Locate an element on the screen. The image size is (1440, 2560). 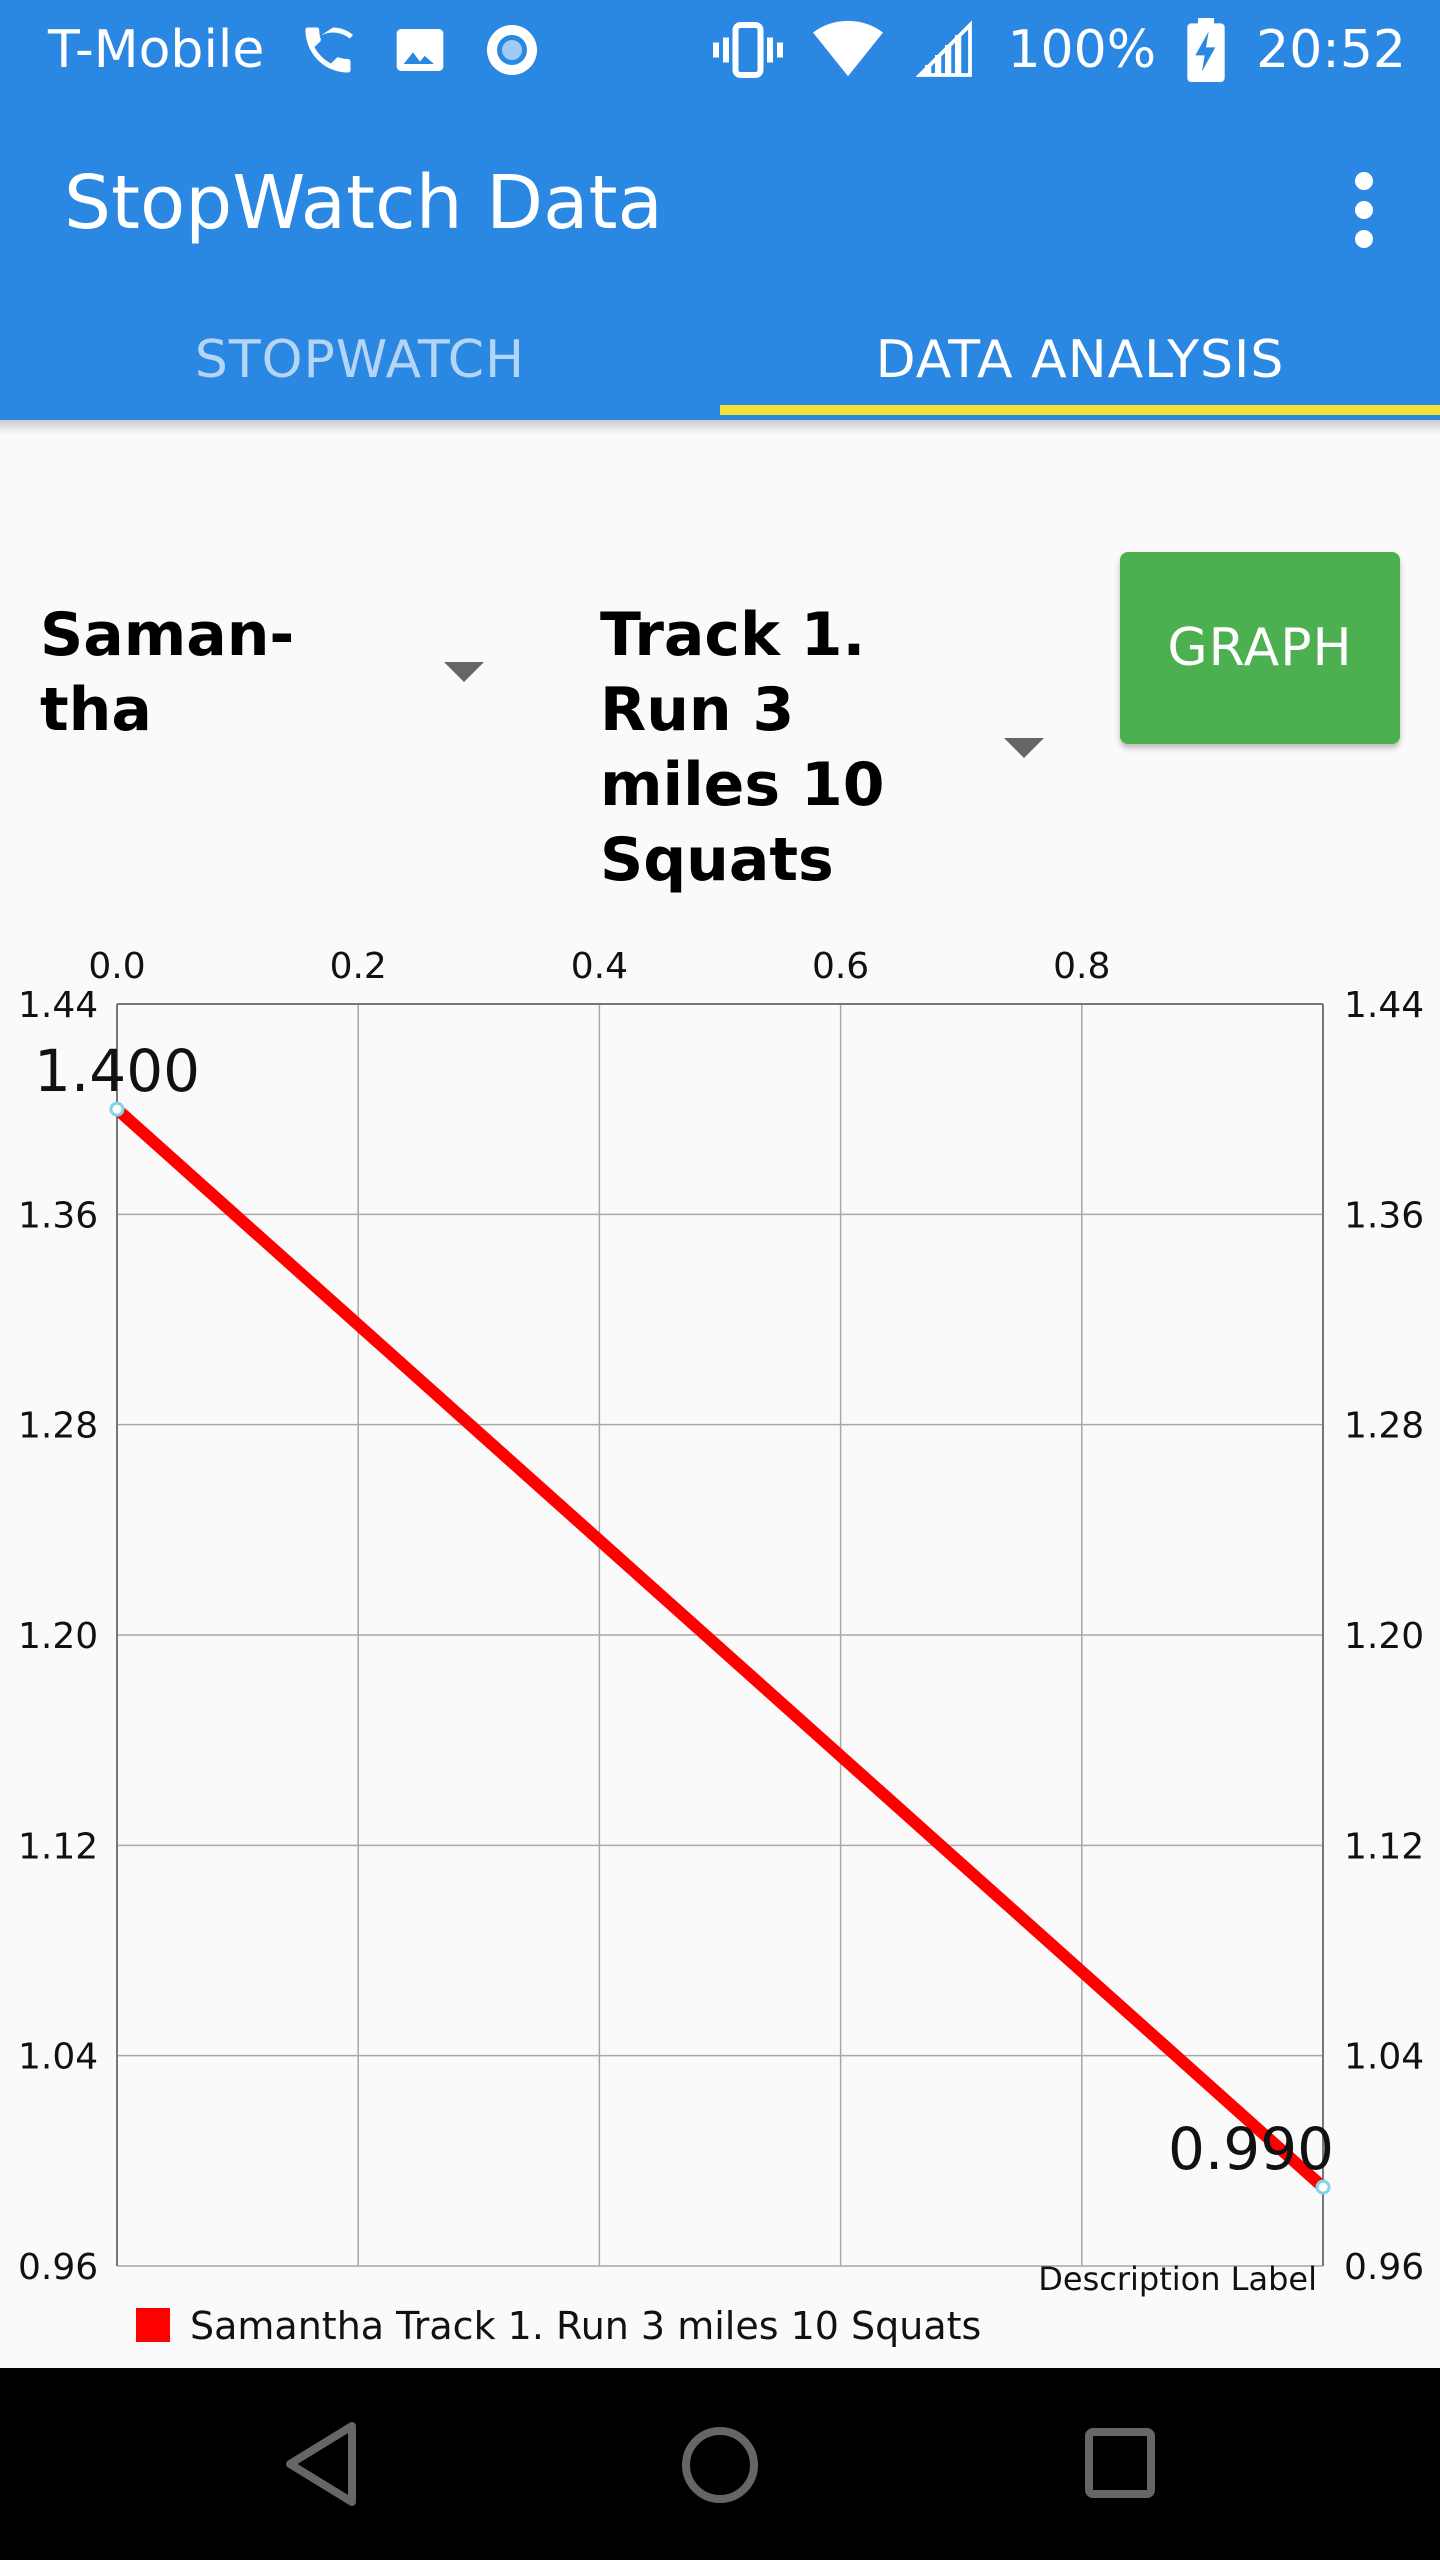
wifi-calling-icon is located at coordinates (329, 50).